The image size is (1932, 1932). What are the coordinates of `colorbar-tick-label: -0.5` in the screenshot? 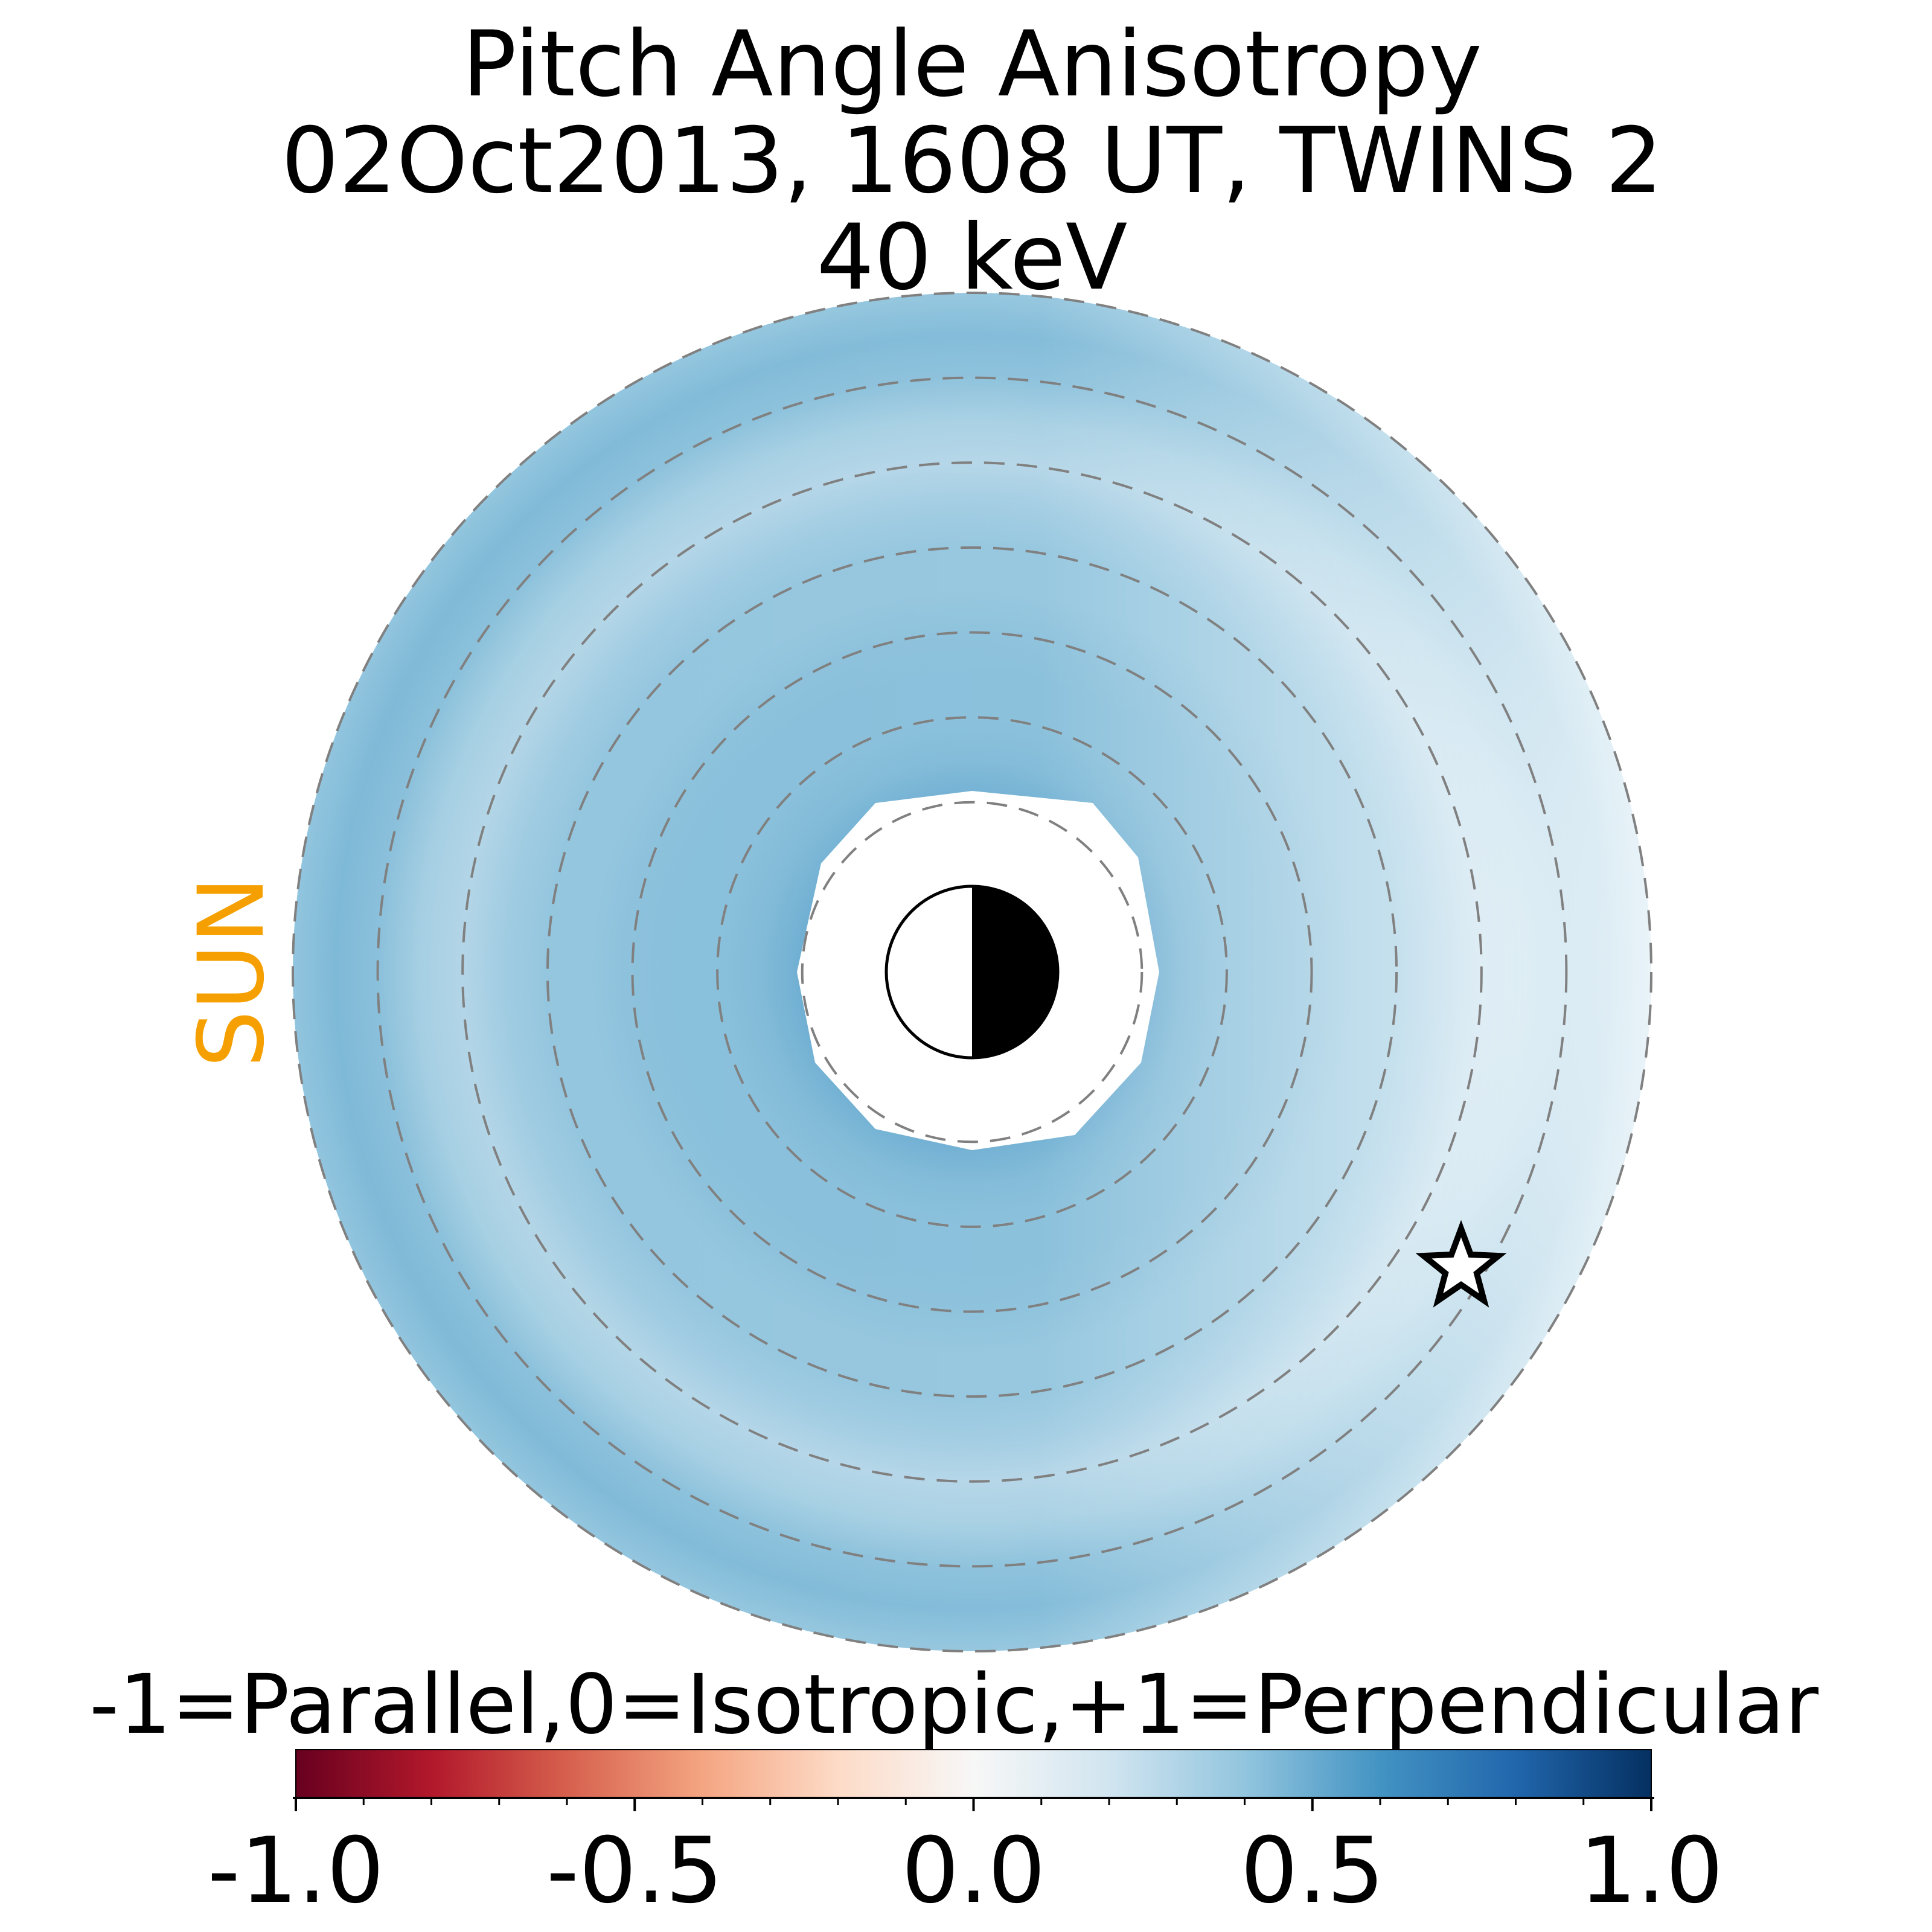 It's located at (634, 1871).